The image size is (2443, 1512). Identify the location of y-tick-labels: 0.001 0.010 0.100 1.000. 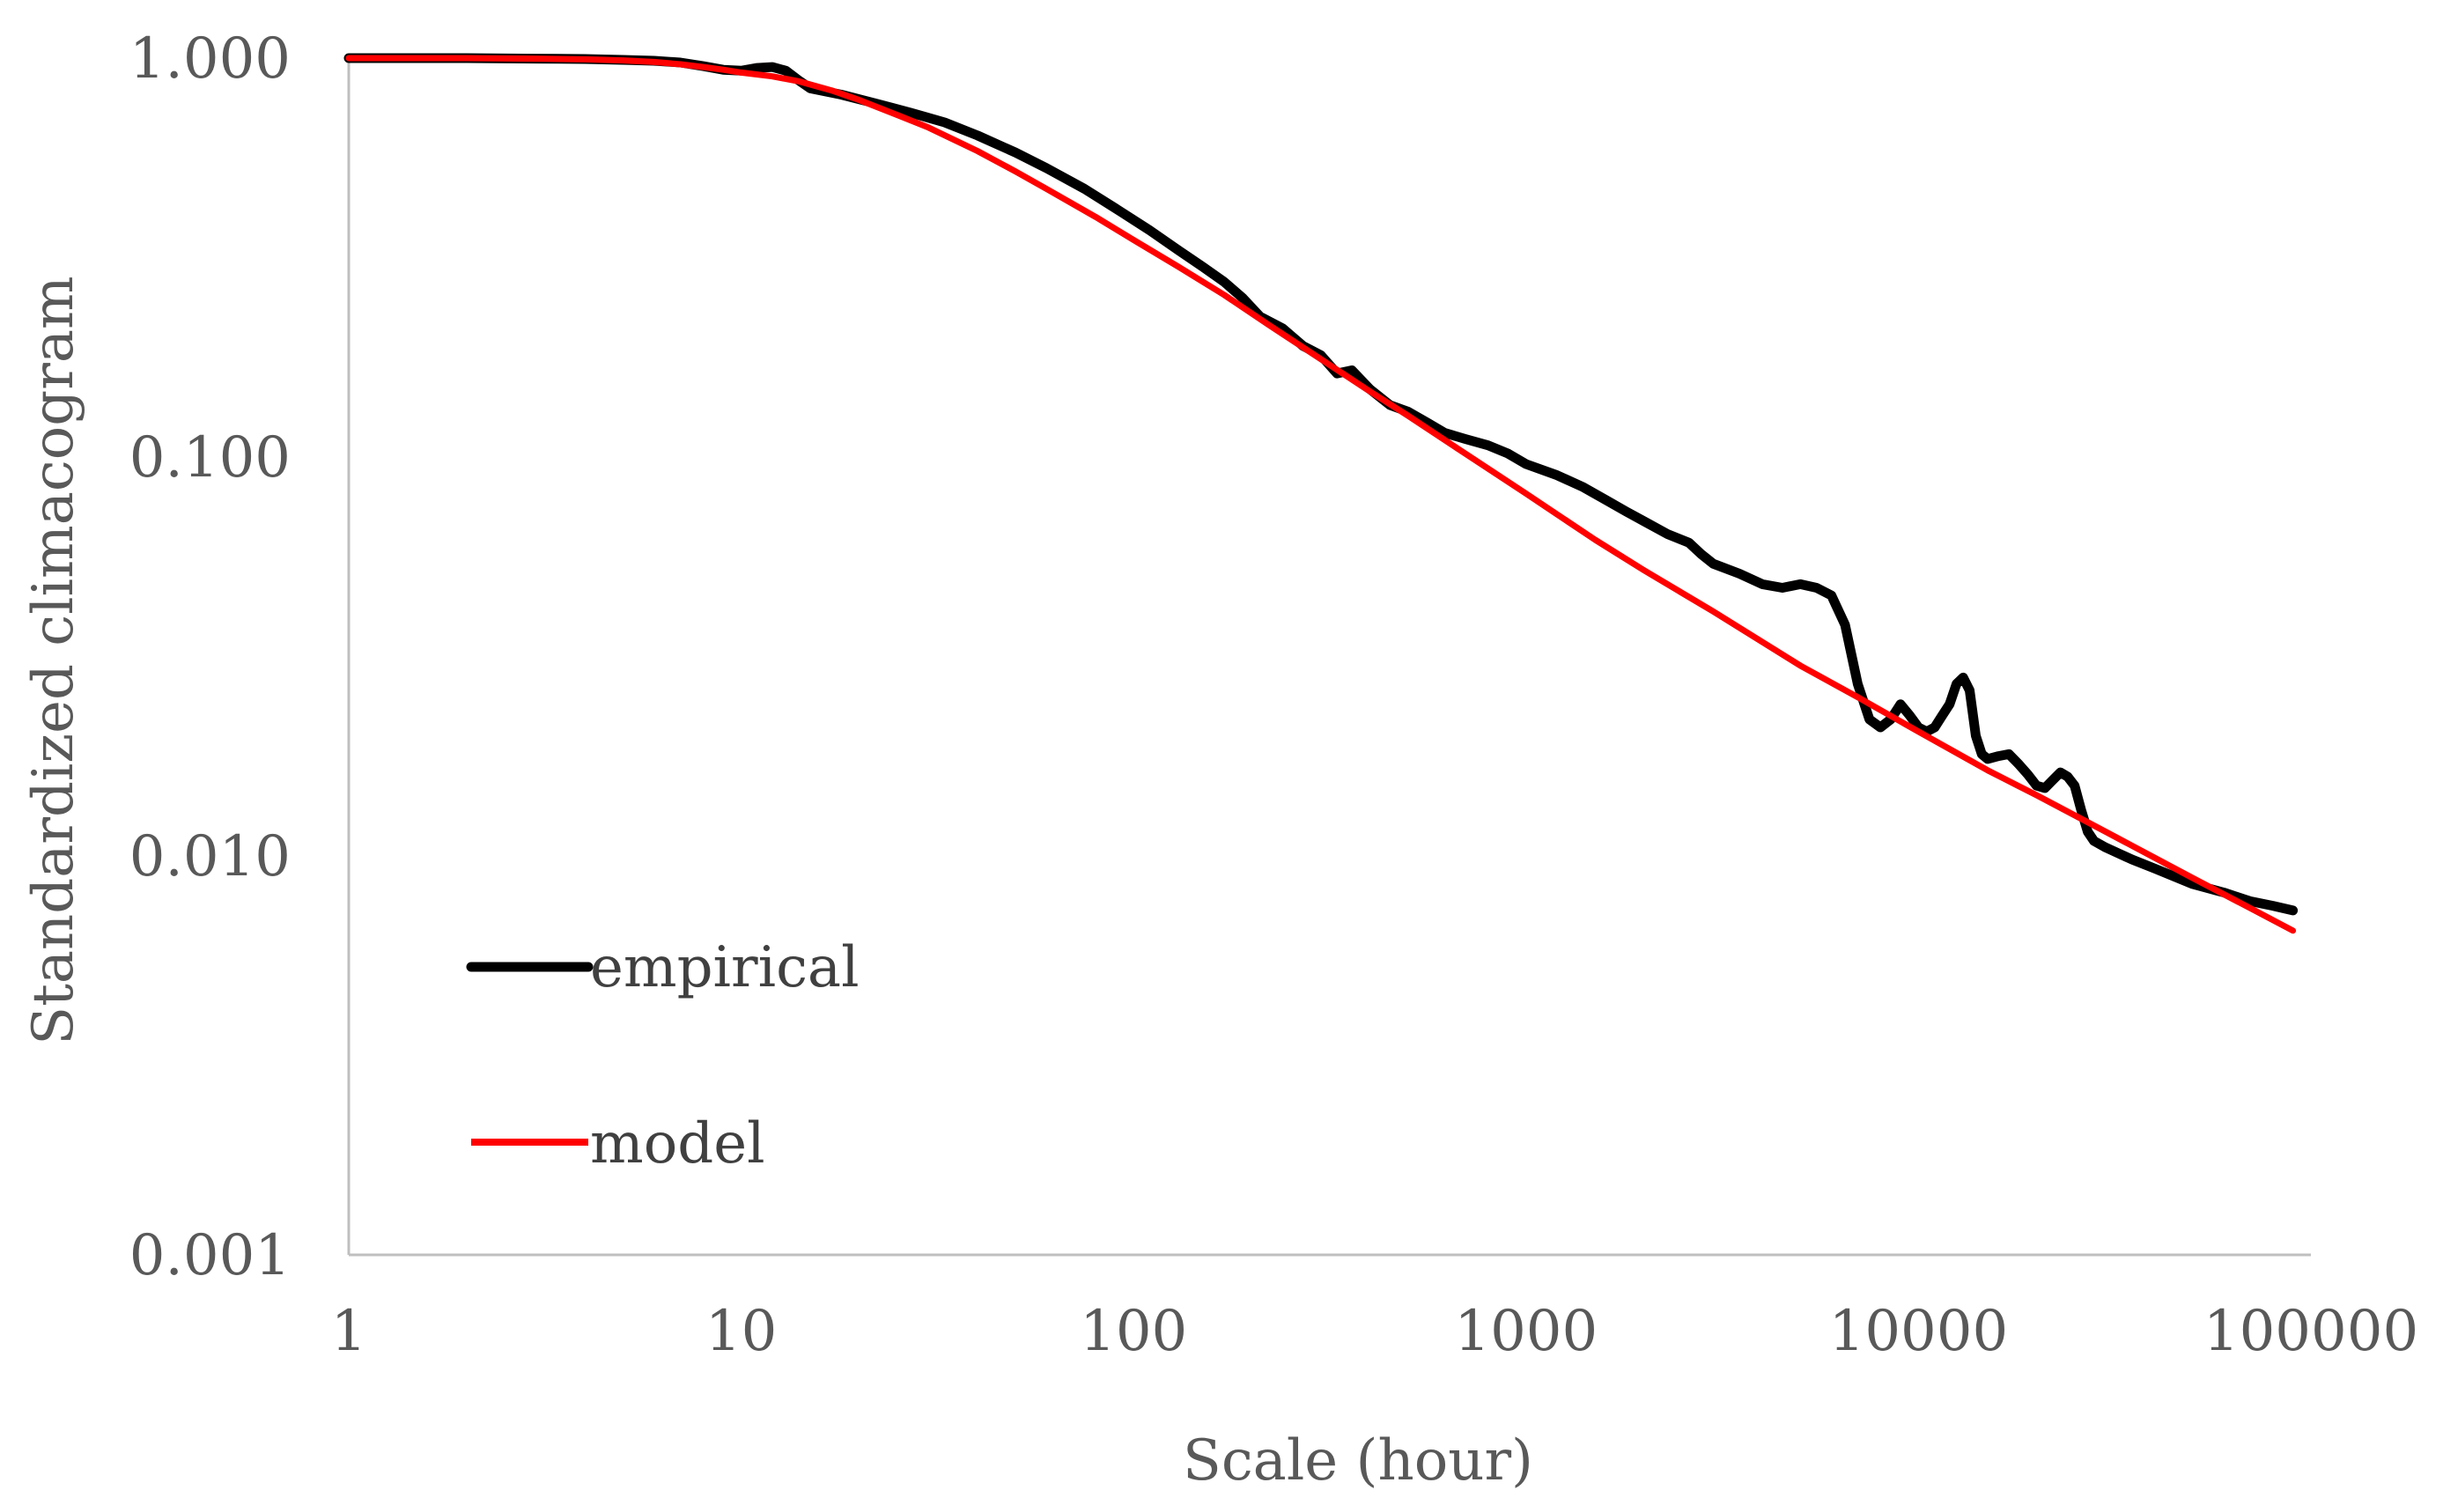
(210, 657).